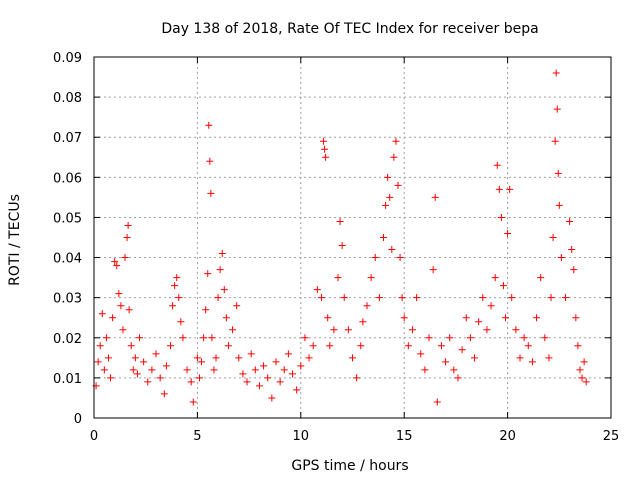 This screenshot has width=640, height=480. I want to click on y-tick-label: 0.08, so click(67, 98).